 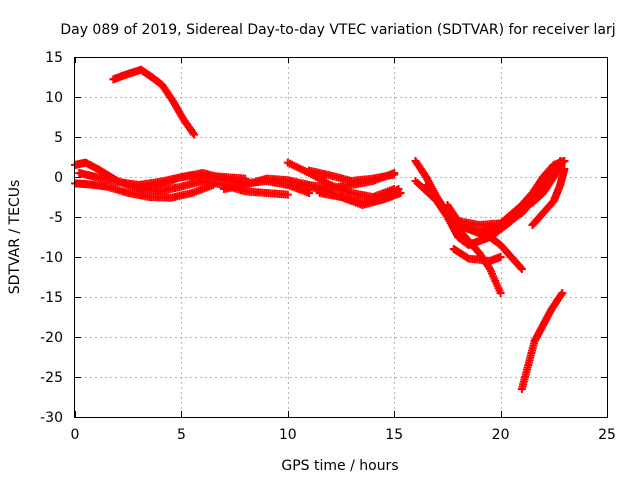 What do you see at coordinates (75, 435) in the screenshot?
I see `x-tick-label: 0` at bounding box center [75, 435].